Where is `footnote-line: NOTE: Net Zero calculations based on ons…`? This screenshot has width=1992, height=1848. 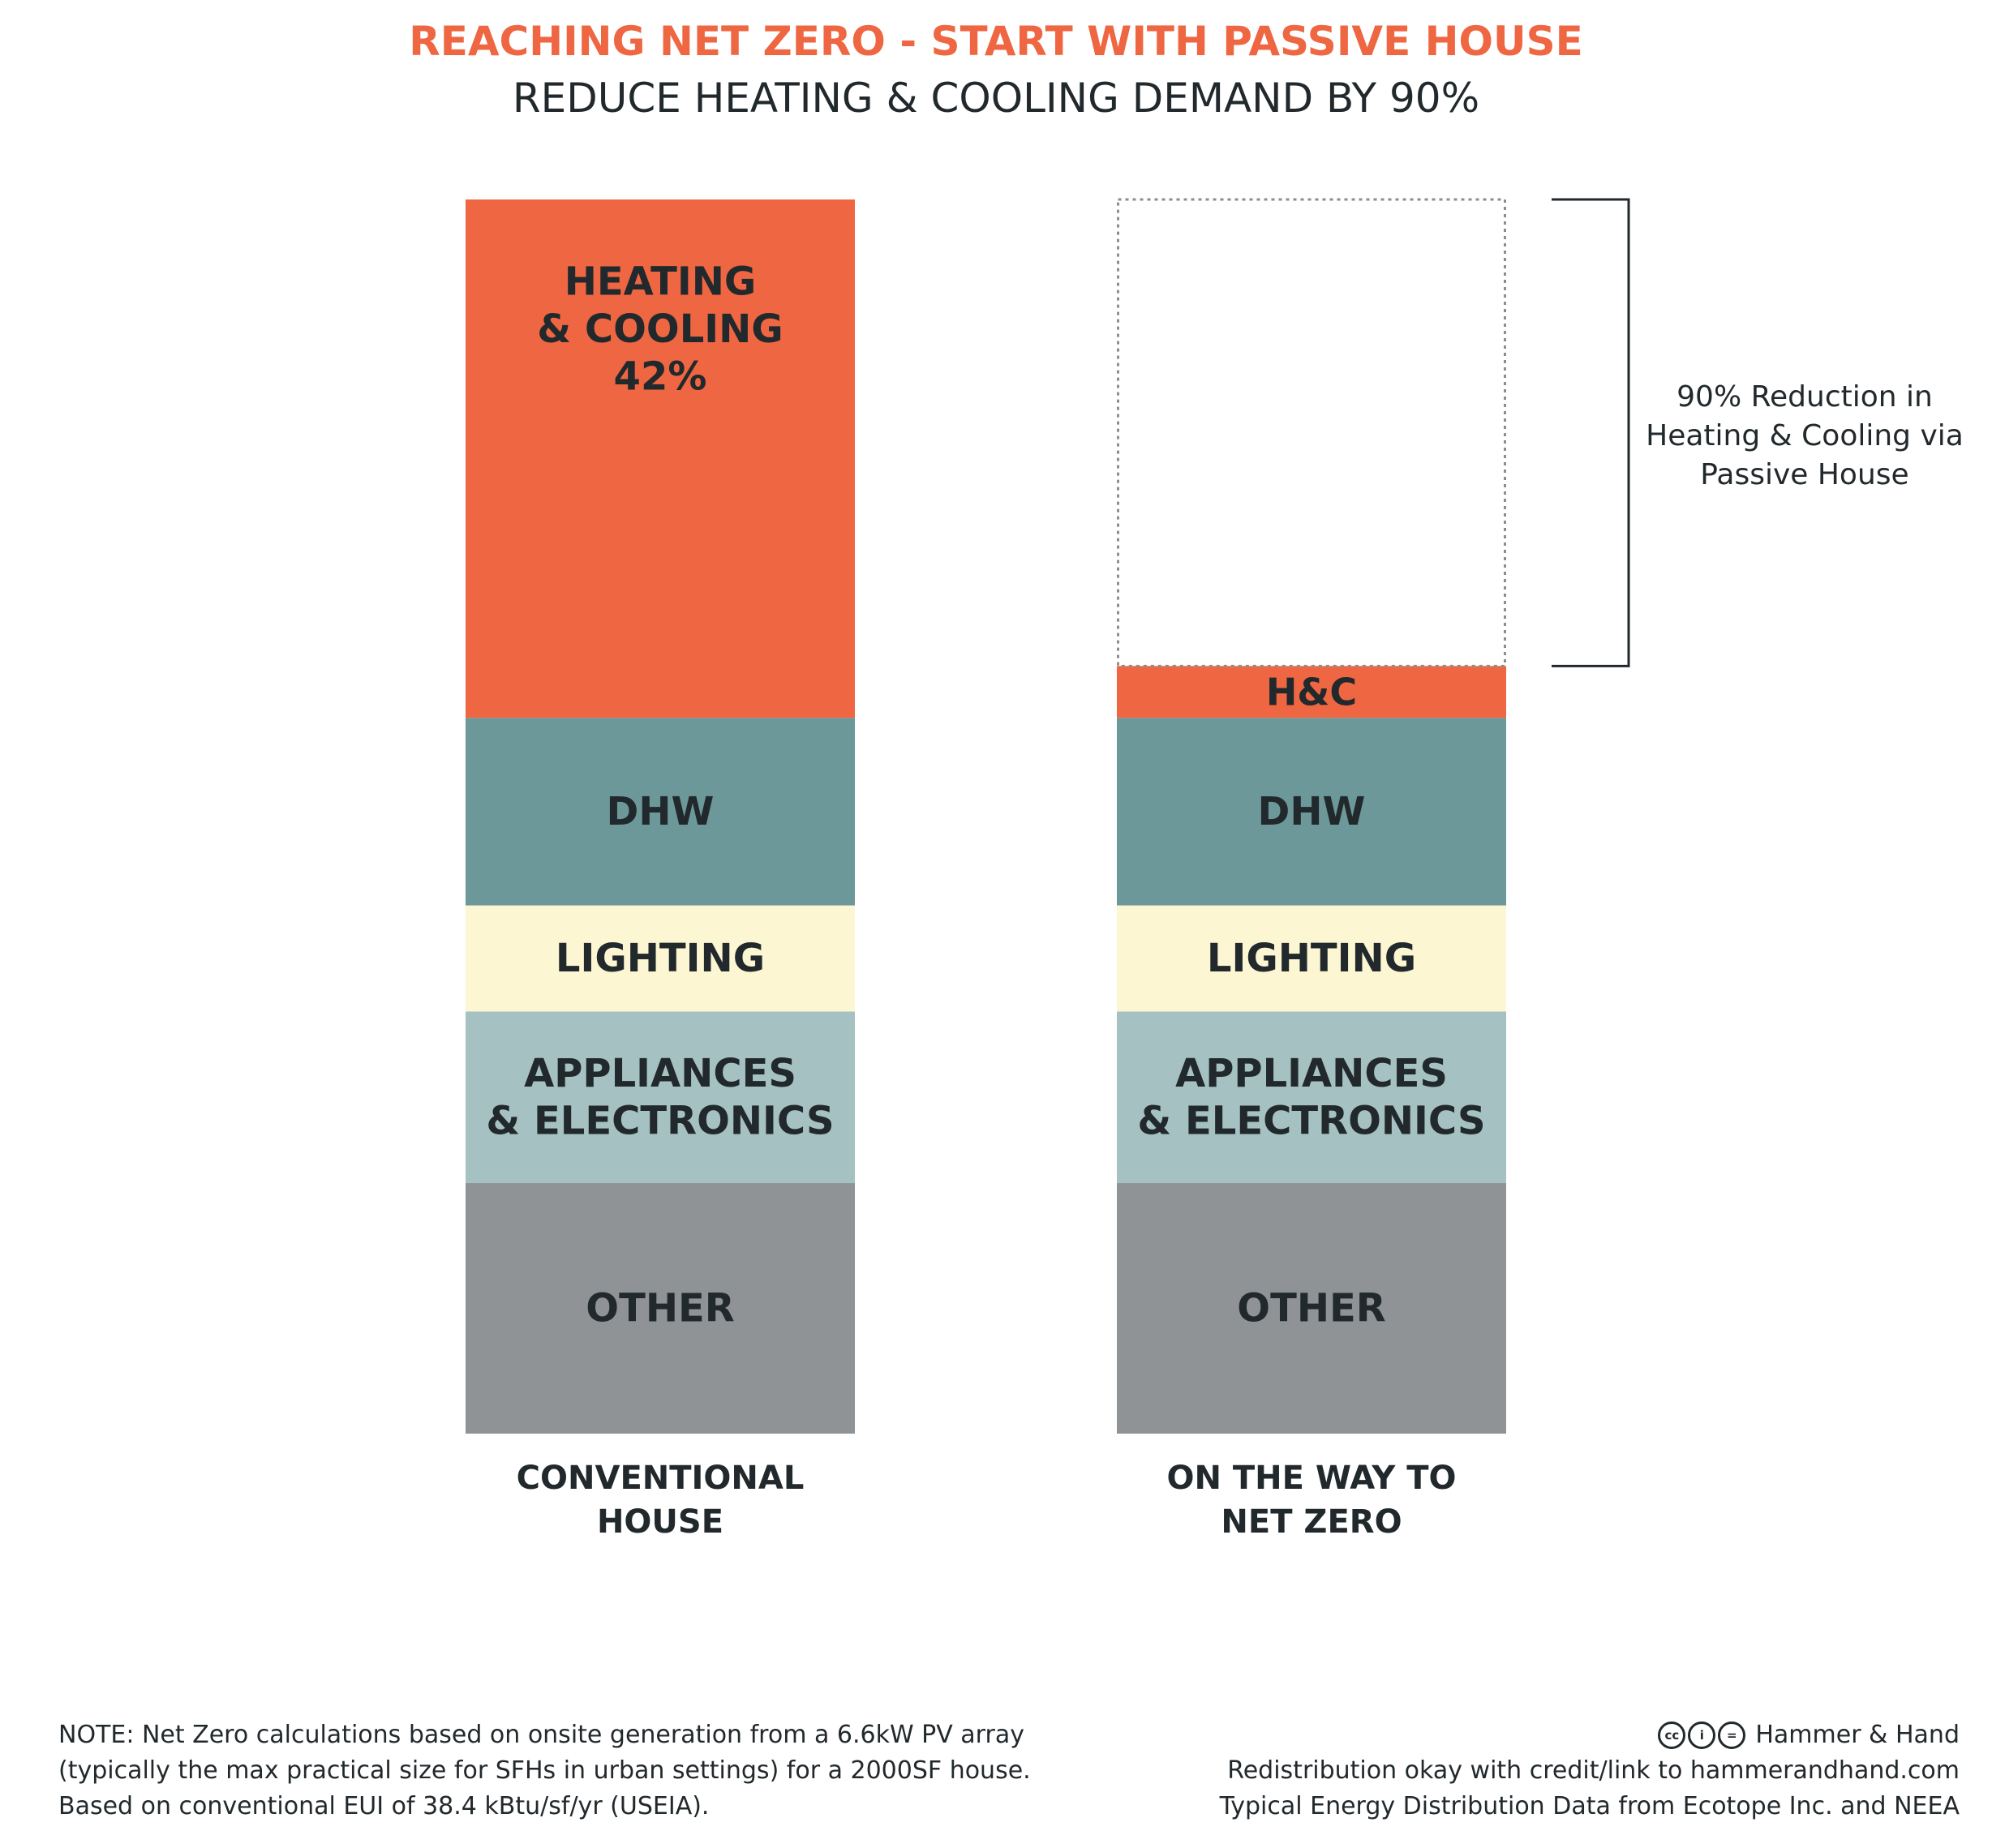 footnote-line: NOTE: Net Zero calculations based on ons… is located at coordinates (541, 1735).